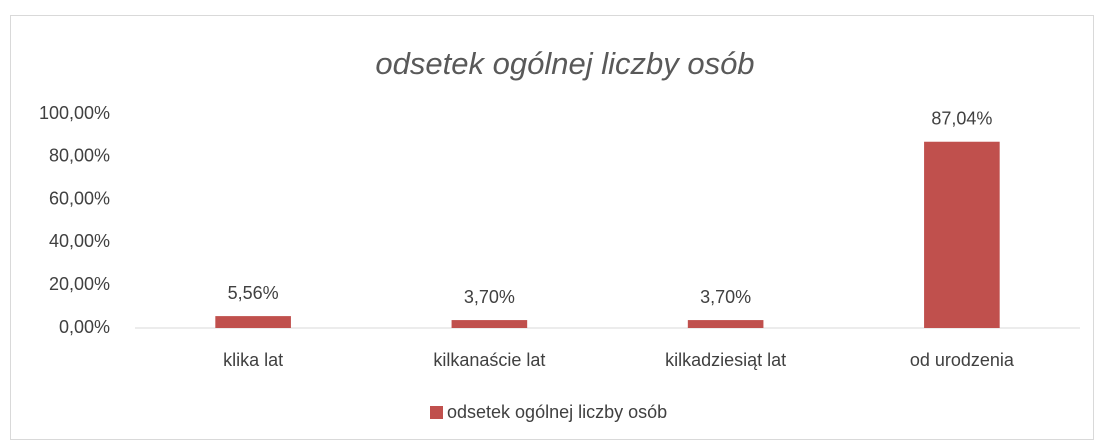 This screenshot has height=444, width=1107. What do you see at coordinates (84, 327) in the screenshot?
I see `y-tick-label: 0,00%` at bounding box center [84, 327].